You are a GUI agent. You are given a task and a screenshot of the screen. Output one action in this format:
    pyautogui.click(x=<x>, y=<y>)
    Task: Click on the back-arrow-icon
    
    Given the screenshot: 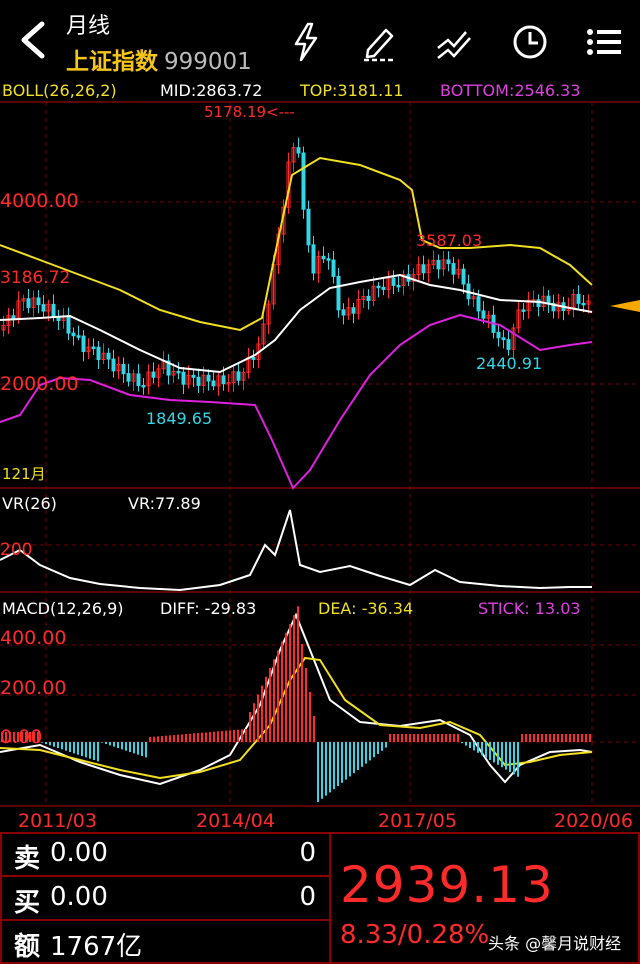 What is the action you would take?
    pyautogui.click(x=34, y=40)
    